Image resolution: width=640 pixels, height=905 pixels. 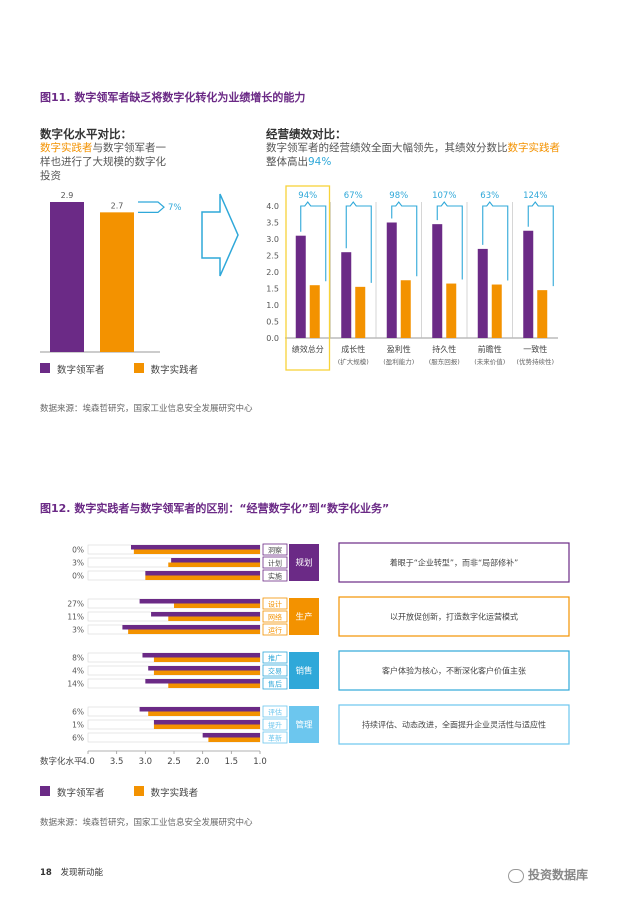 I want to click on fig11-right-text-a: 数字领军者的经营绩效全面大幅领先，其绩效分数比, so click(x=387, y=148).